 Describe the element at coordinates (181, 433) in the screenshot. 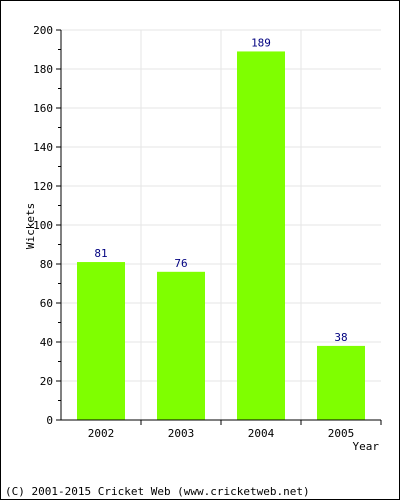

I see `x-tick-label: 2003` at that location.